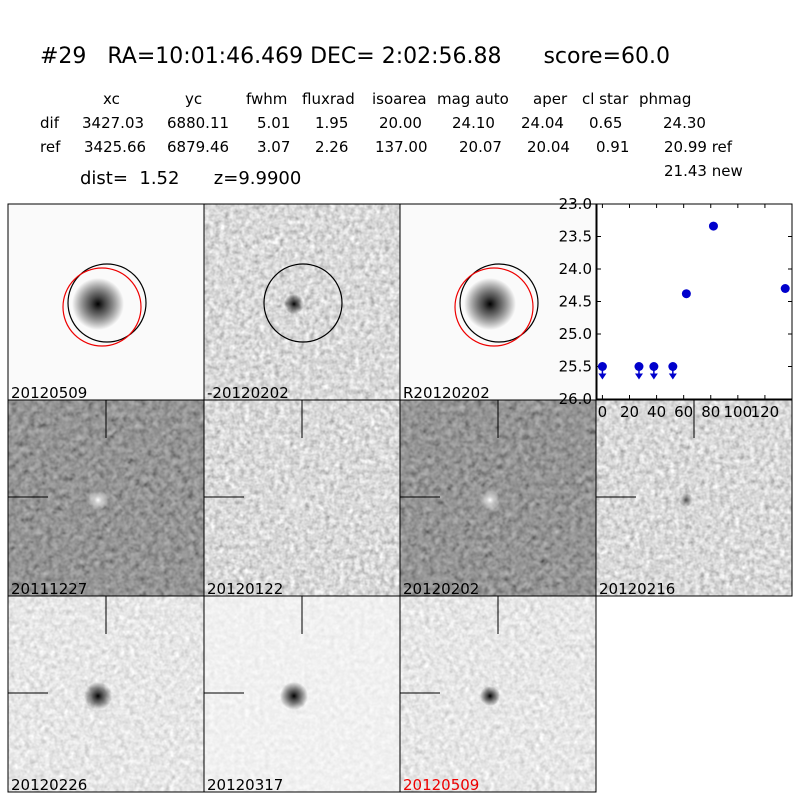 The image size is (800, 800). I want to click on column-header: fluxrad, so click(328, 99).